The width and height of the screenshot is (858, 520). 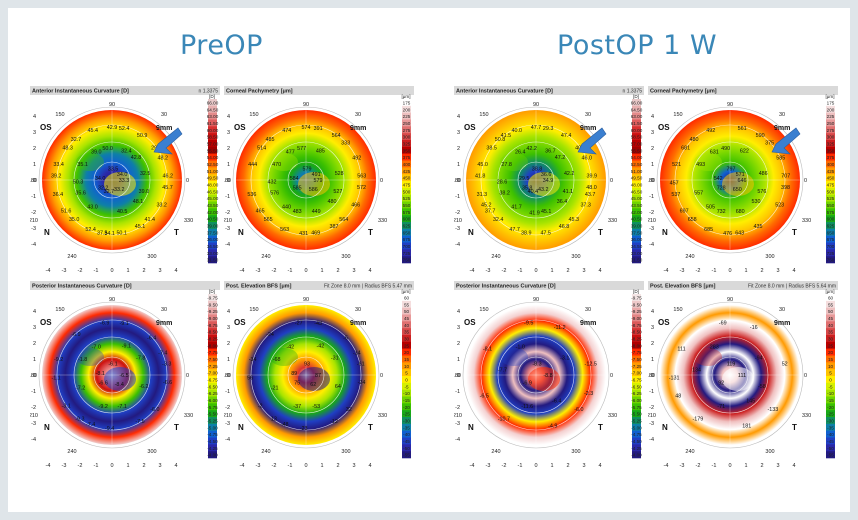 What do you see at coordinates (268, 220) in the screenshot?
I see `map-value: 565` at bounding box center [268, 220].